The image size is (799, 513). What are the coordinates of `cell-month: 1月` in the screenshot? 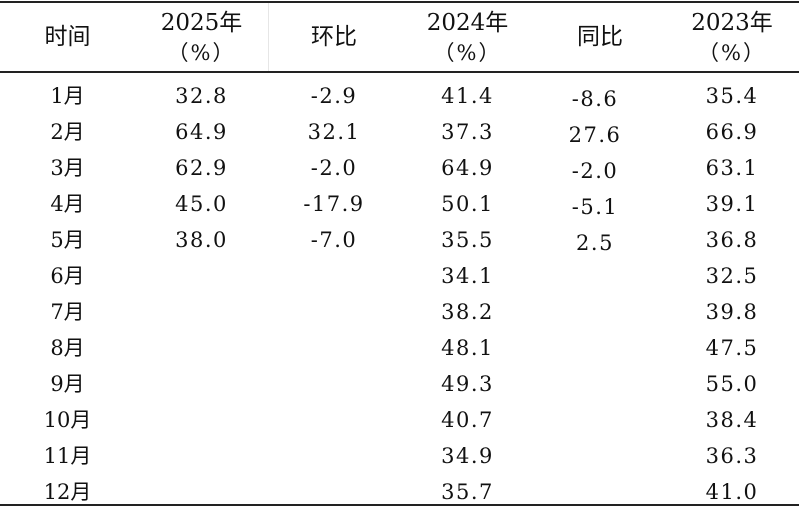 It's located at (67, 96).